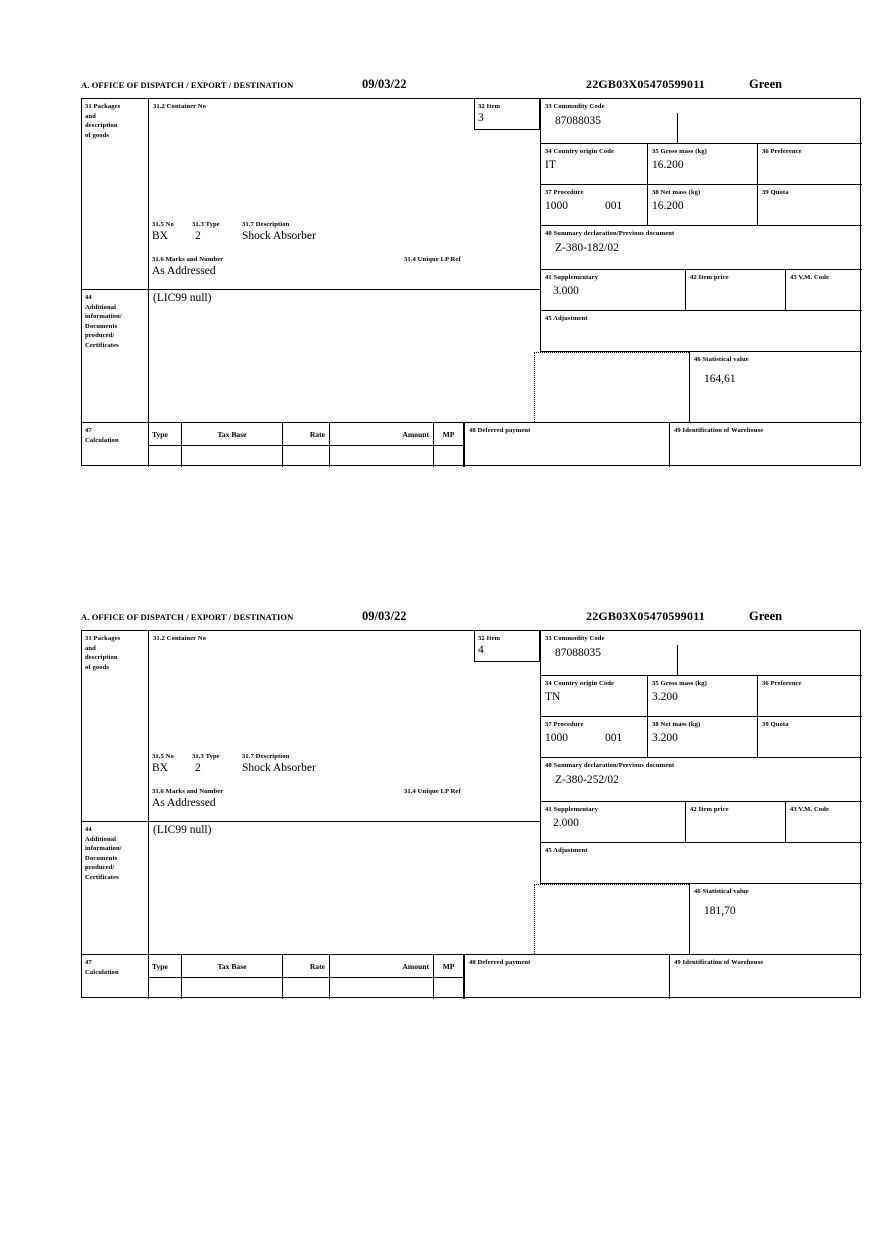 Image resolution: width=882 pixels, height=1250 pixels. I want to click on box-46-statistical-value: 46 Statistical value 164,61, so click(775, 387).